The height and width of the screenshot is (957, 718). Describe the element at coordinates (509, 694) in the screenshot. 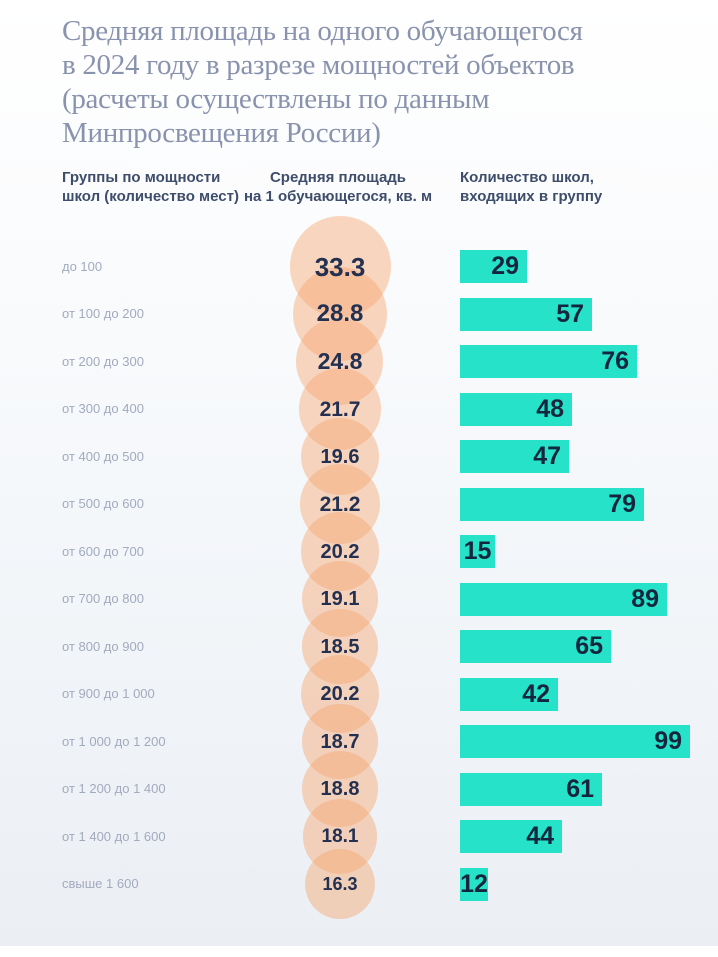

I see `school-count-bar: 42` at that location.